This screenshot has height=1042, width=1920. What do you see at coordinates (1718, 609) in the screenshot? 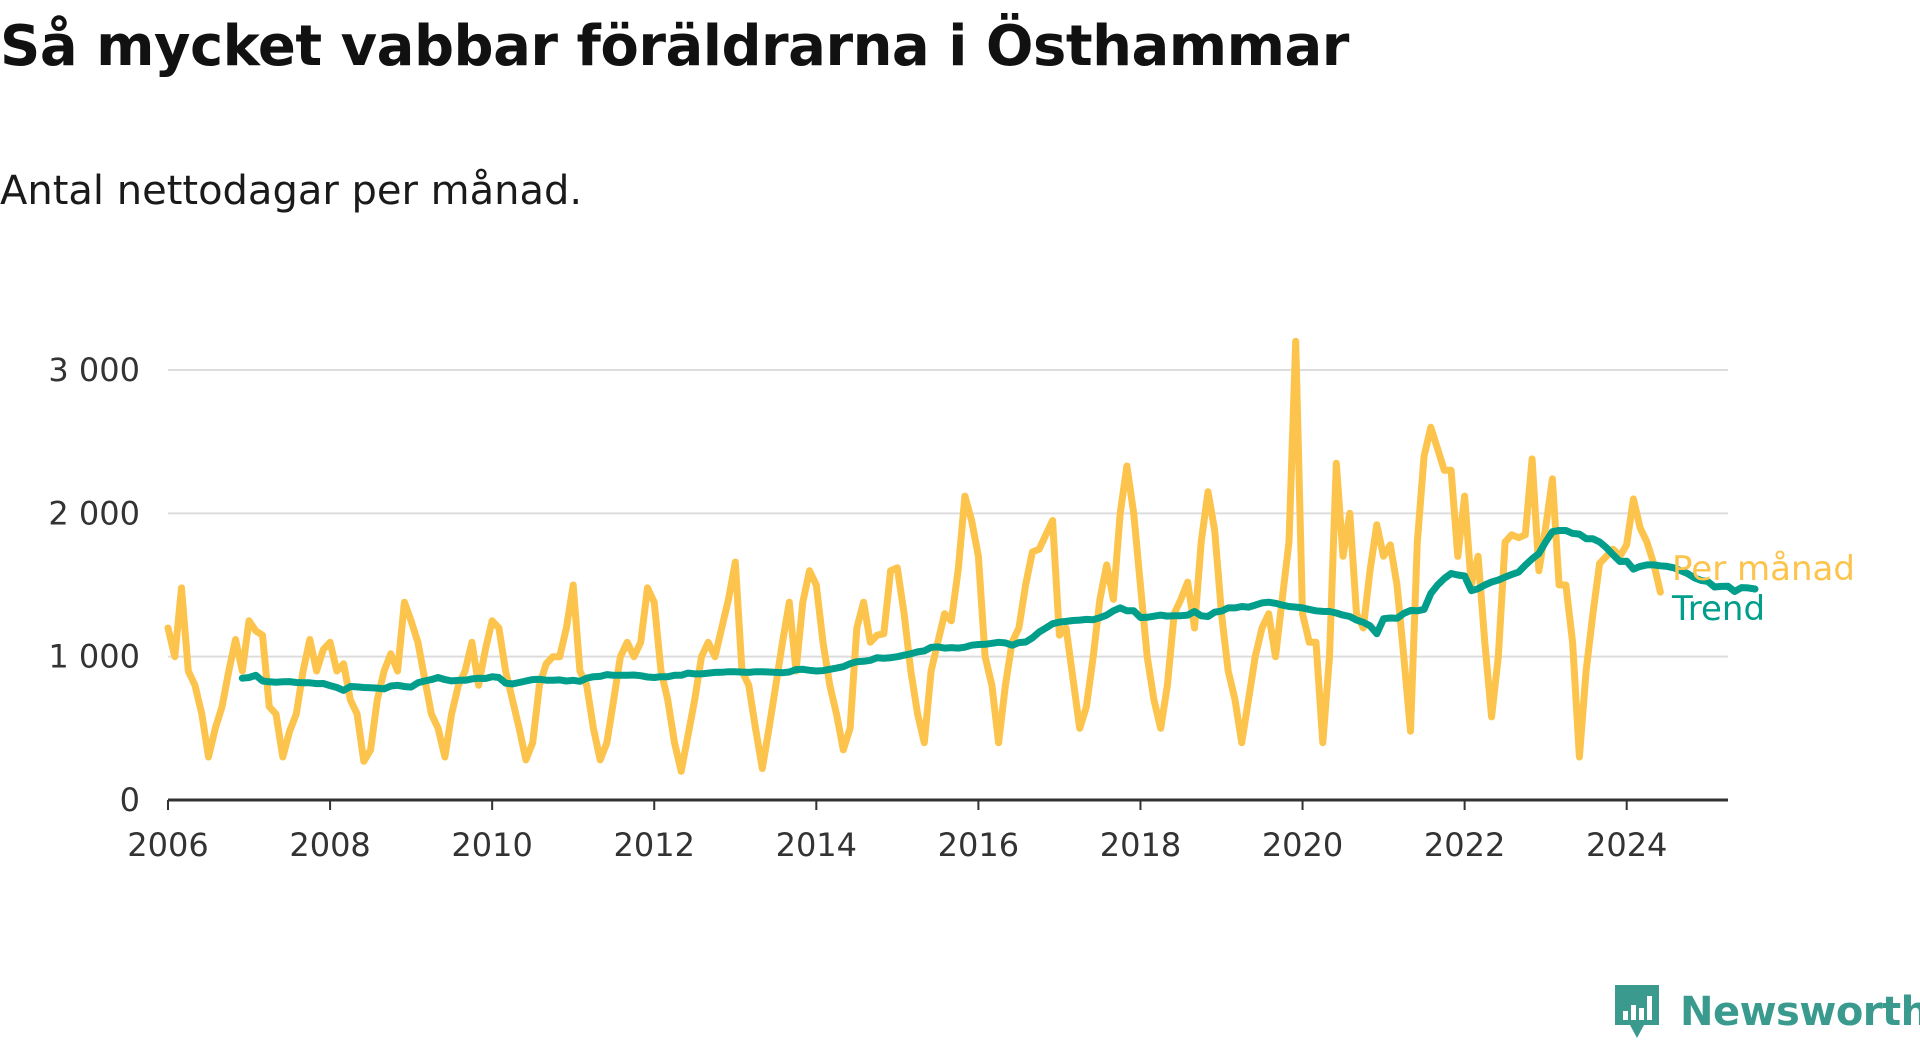
I see `legend-label-trend: Trend` at bounding box center [1718, 609].